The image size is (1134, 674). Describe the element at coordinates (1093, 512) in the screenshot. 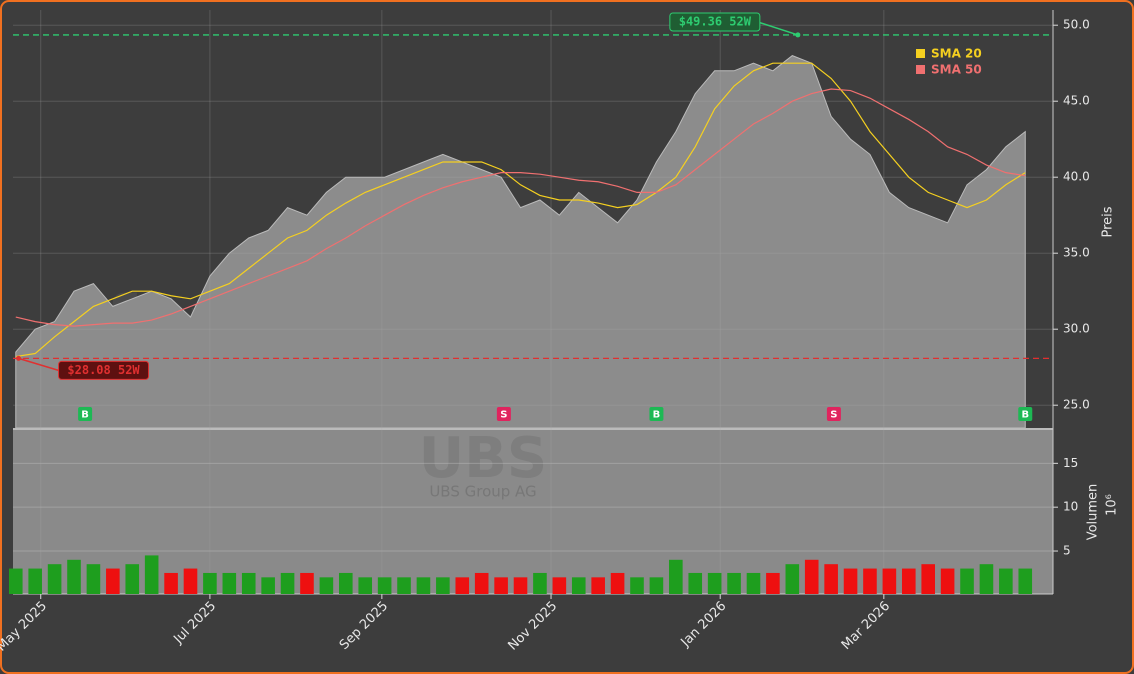

I see `volume-axis-label: Volumen` at that location.